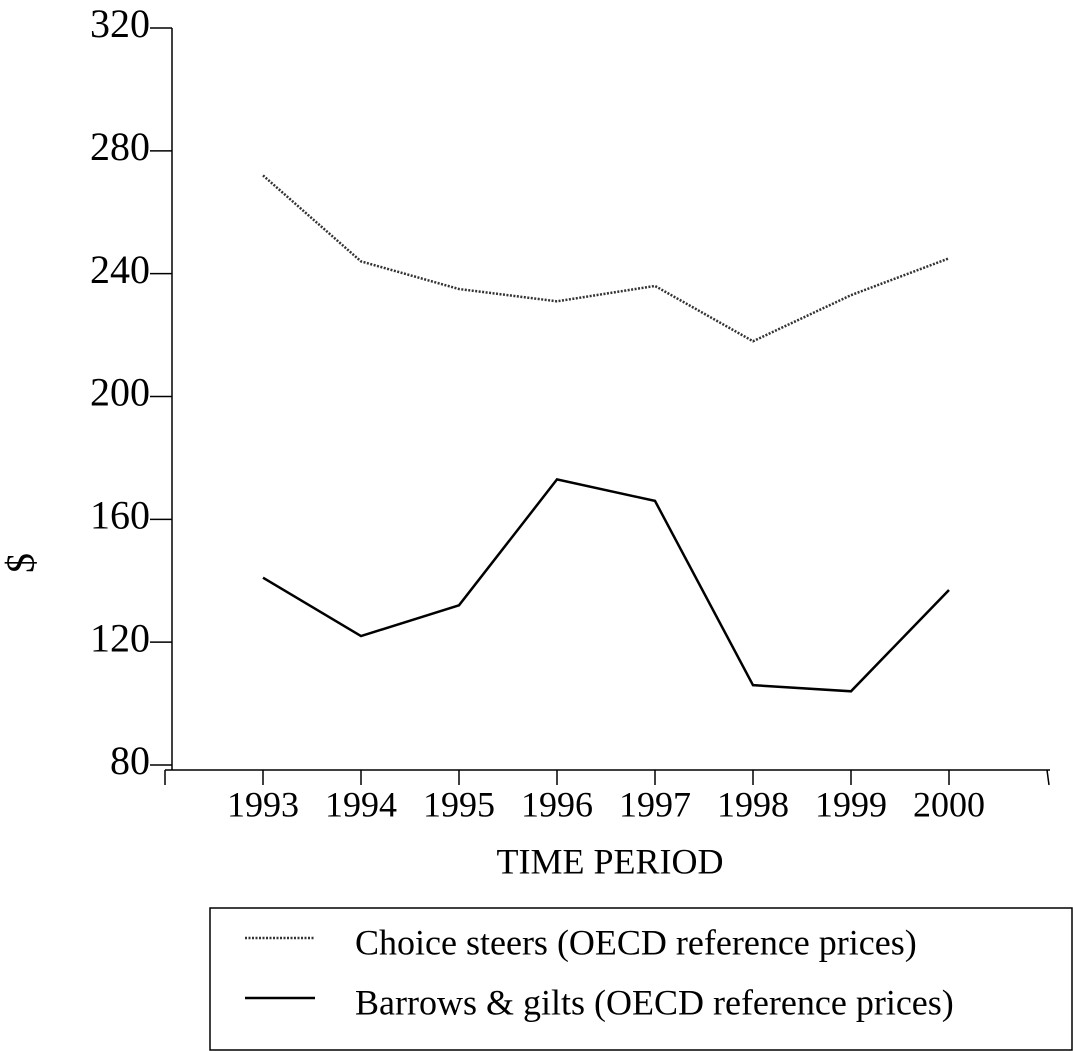 The height and width of the screenshot is (1051, 1073). Describe the element at coordinates (120, 637) in the screenshot. I see `y-tick-label: 120` at that location.